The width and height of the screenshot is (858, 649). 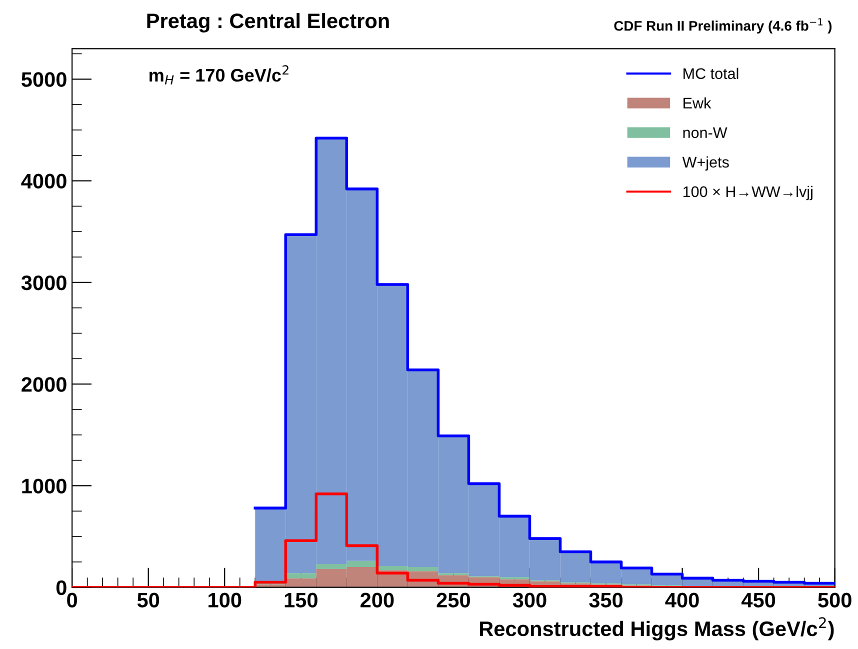 I want to click on y-tick-label: 3000, so click(x=43, y=282).